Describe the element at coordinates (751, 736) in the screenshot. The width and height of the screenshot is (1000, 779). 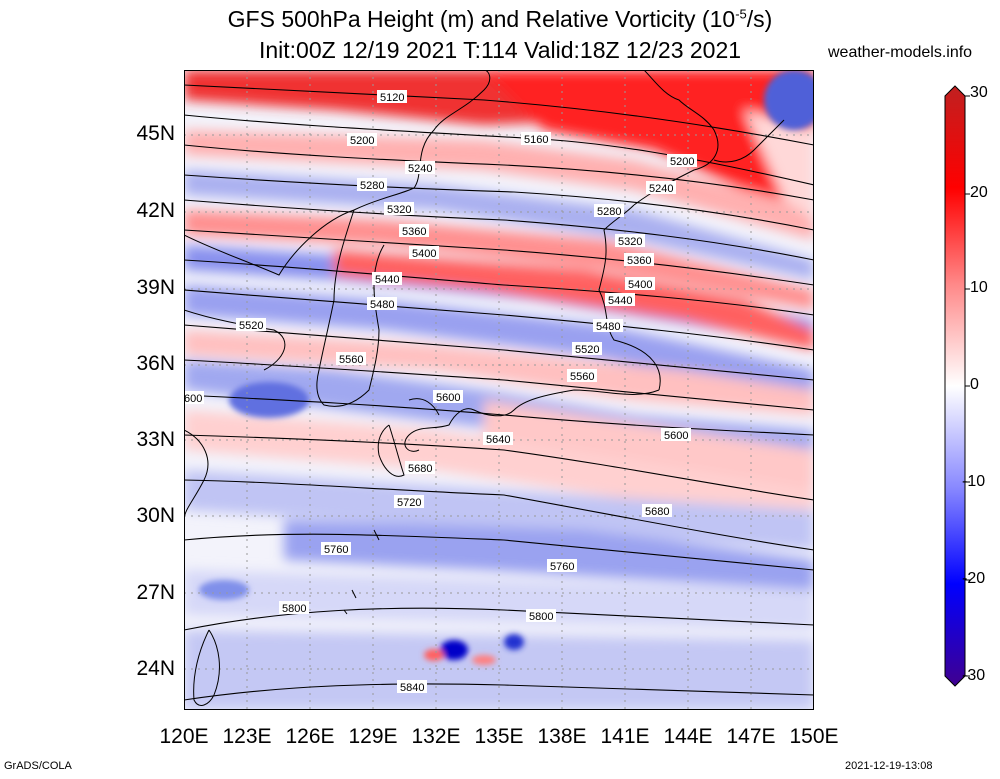
I see `lon-label: 147E` at that location.